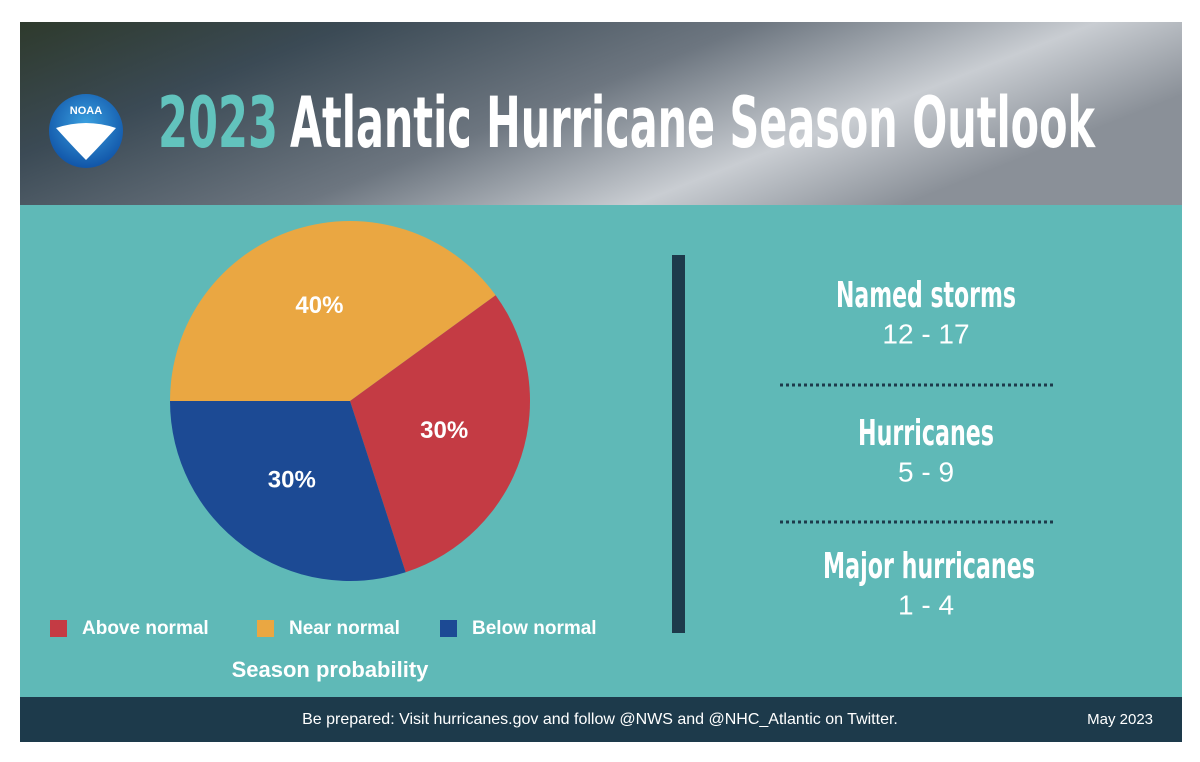  What do you see at coordinates (344, 628) in the screenshot?
I see `legend-label: Near normal` at bounding box center [344, 628].